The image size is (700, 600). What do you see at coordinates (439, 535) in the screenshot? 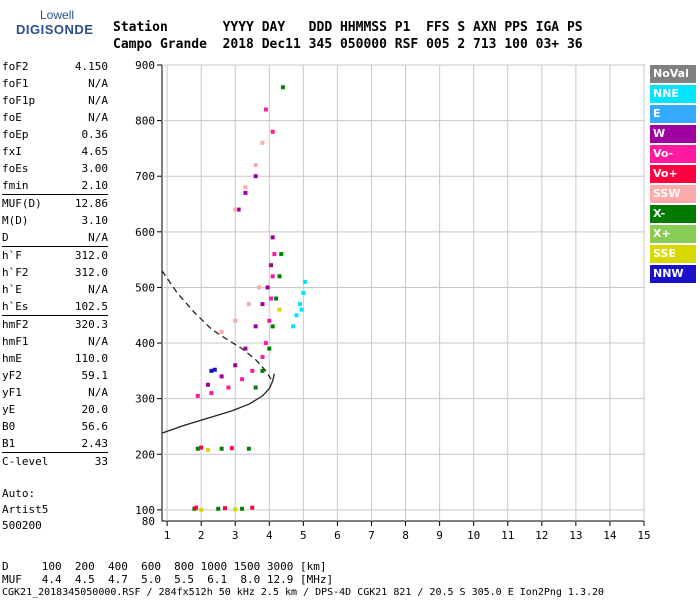
I see `x-tick-label: 9` at bounding box center [439, 535].